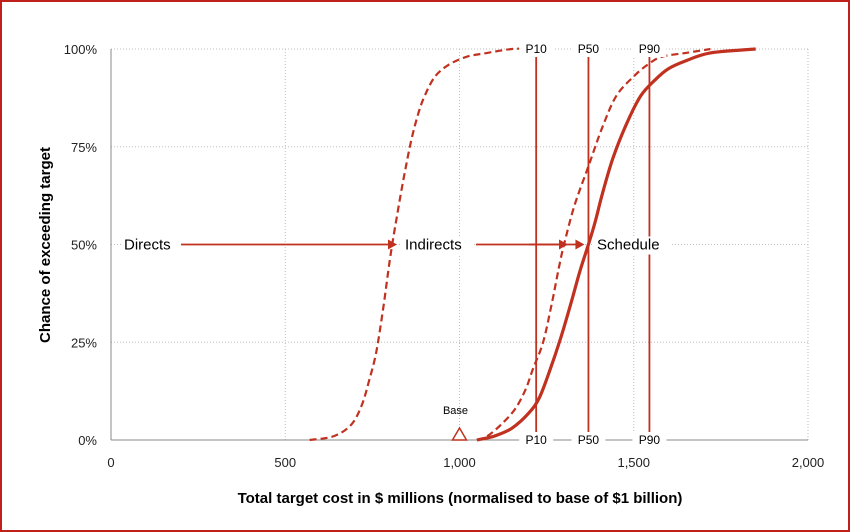  What do you see at coordinates (628, 245) in the screenshot?
I see `schedule-label: Schedule` at bounding box center [628, 245].